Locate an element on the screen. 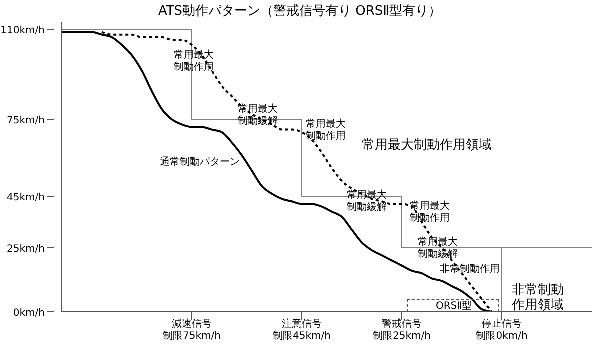 The height and width of the screenshot is (346, 600). annotation: 非常制動作用領域 is located at coordinates (538, 298).